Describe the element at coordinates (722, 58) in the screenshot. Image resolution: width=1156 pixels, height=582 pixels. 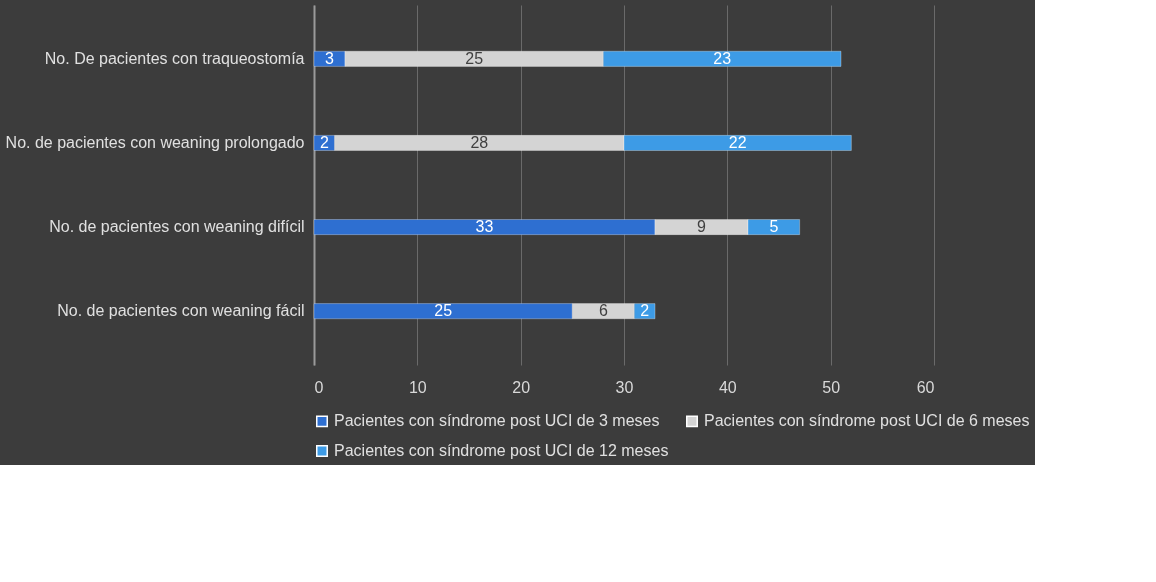
I see `data-label: 23` at that location.